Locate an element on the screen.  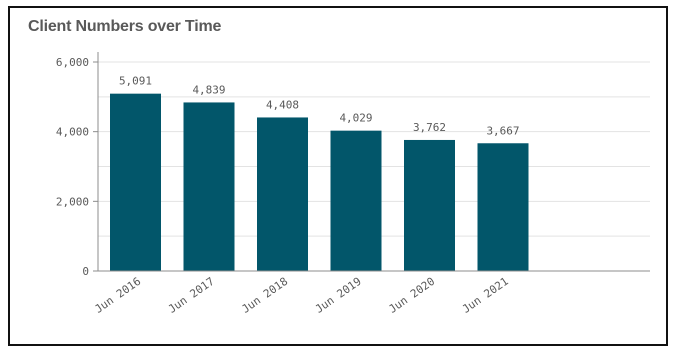
data-label: 5,091 is located at coordinates (135, 81).